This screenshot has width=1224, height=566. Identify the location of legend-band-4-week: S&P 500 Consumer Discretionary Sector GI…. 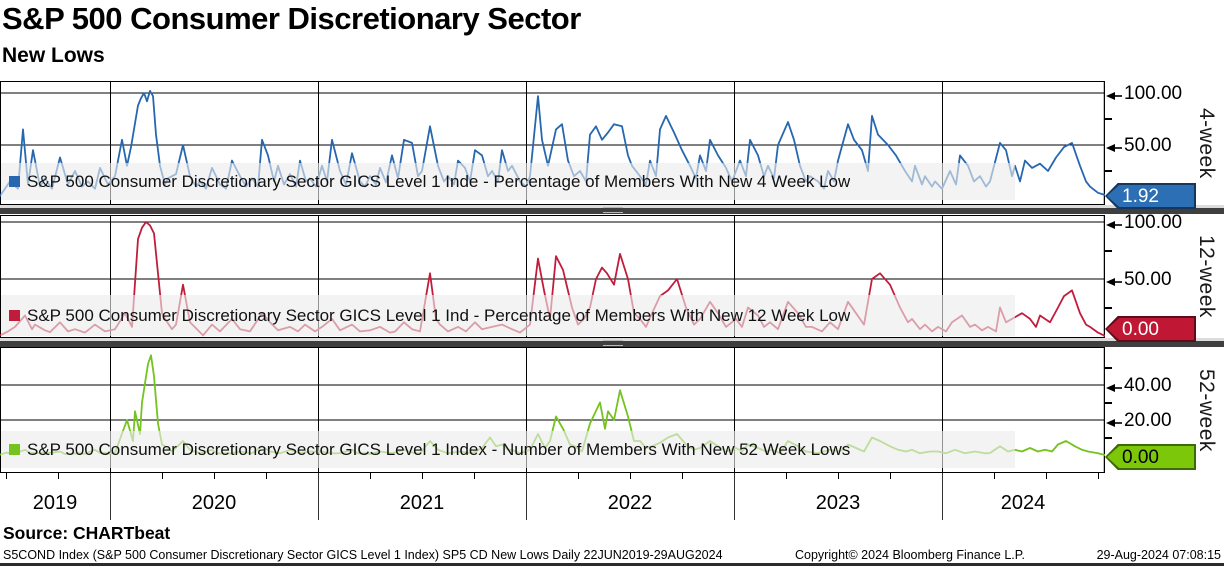
(508, 181).